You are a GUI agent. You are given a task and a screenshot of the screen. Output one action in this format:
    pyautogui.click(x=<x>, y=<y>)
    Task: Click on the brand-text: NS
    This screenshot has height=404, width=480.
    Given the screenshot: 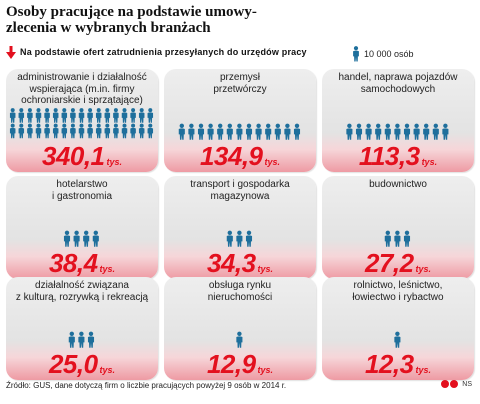 What is the action you would take?
    pyautogui.click(x=467, y=384)
    